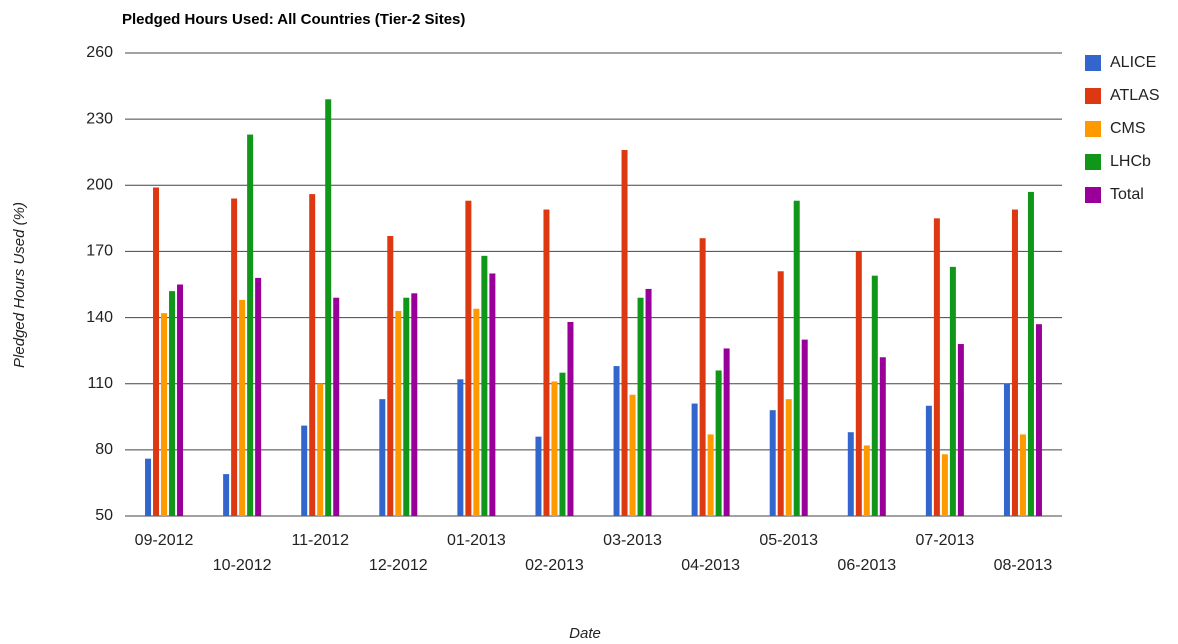 Image resolution: width=1178 pixels, height=644 pixels. Describe the element at coordinates (99, 118) in the screenshot. I see `y-tick-label: 230` at that location.